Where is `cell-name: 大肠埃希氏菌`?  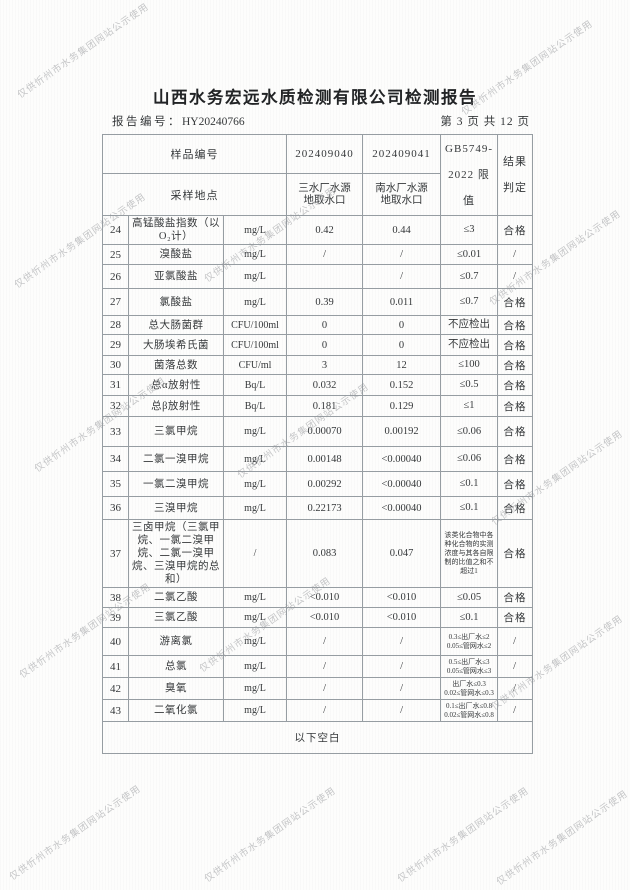
cell-name: 大肠埃希氏菌 is located at coordinates (176, 345).